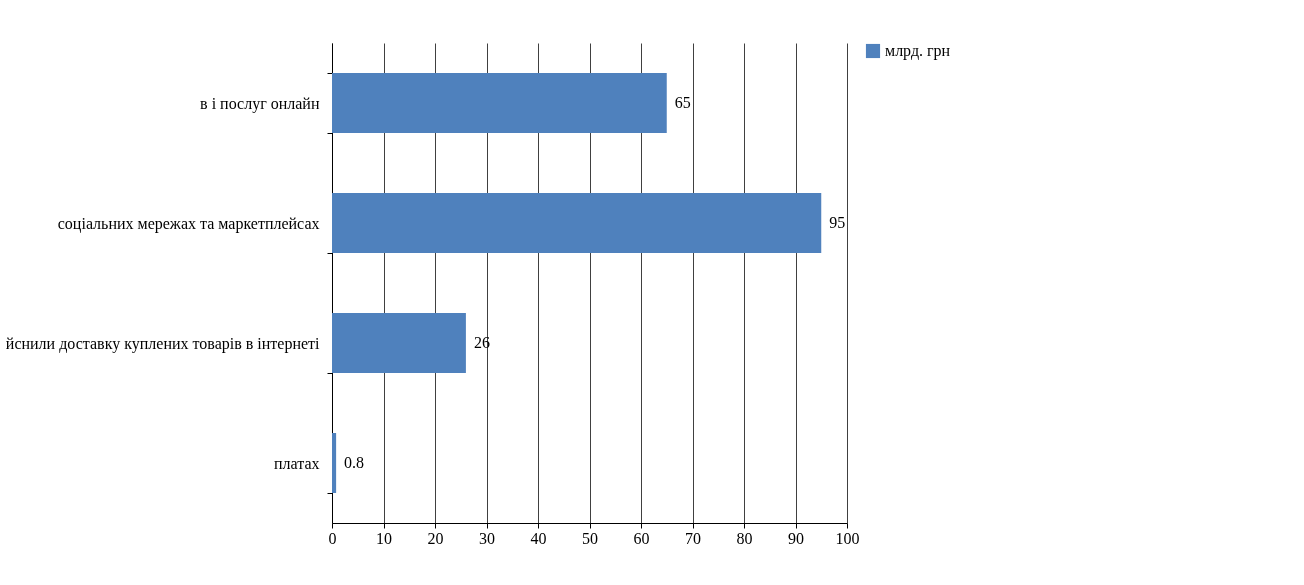  I want to click on x-tick-label: 60, so click(641, 538).